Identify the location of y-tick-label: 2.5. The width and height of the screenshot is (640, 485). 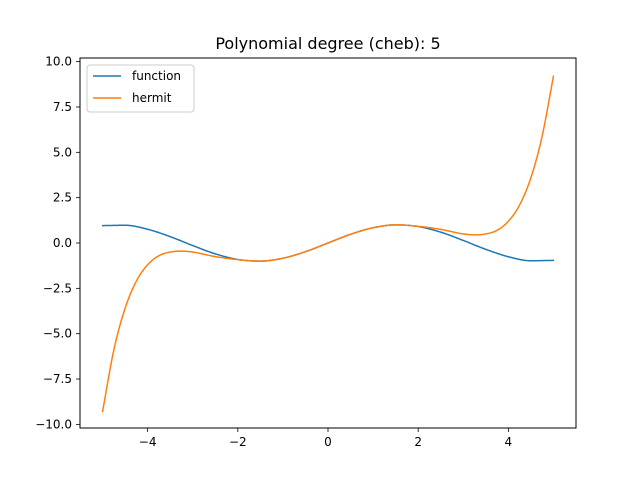
(62, 198).